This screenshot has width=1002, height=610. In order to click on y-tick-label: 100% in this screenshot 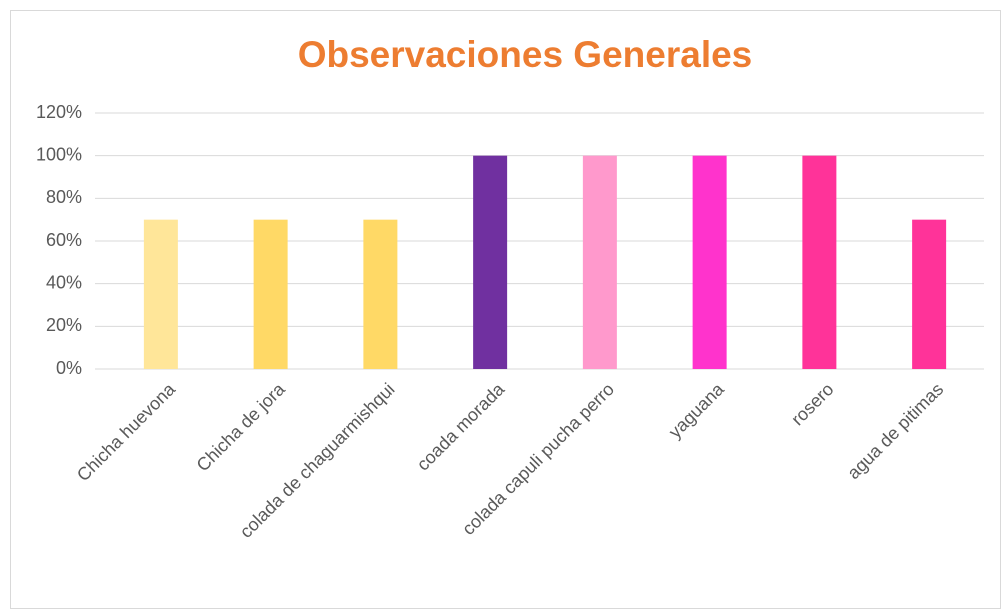, I will do `click(59, 154)`.